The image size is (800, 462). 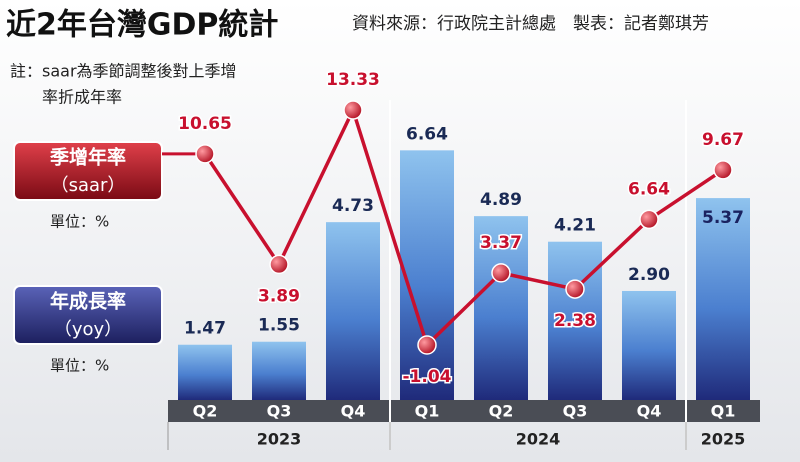 I want to click on bar-value-label: 5.37, so click(x=723, y=218).